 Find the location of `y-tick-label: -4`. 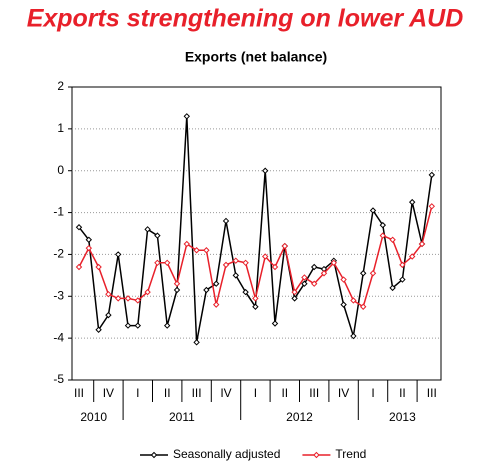

y-tick-label: -4 is located at coordinates (58, 337).